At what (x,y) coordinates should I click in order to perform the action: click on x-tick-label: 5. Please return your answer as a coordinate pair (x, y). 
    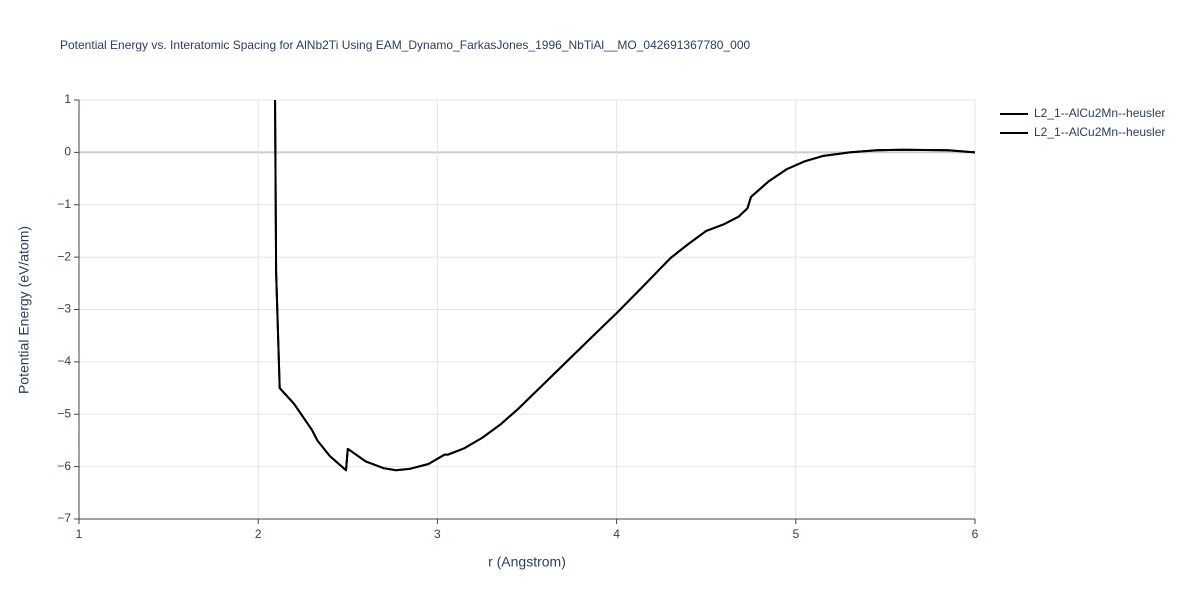
    Looking at the image, I should click on (795, 534).